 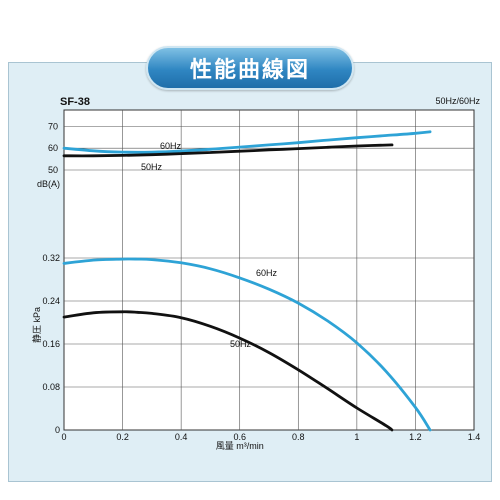 I want to click on tick-label-y: 50, so click(x=53, y=170).